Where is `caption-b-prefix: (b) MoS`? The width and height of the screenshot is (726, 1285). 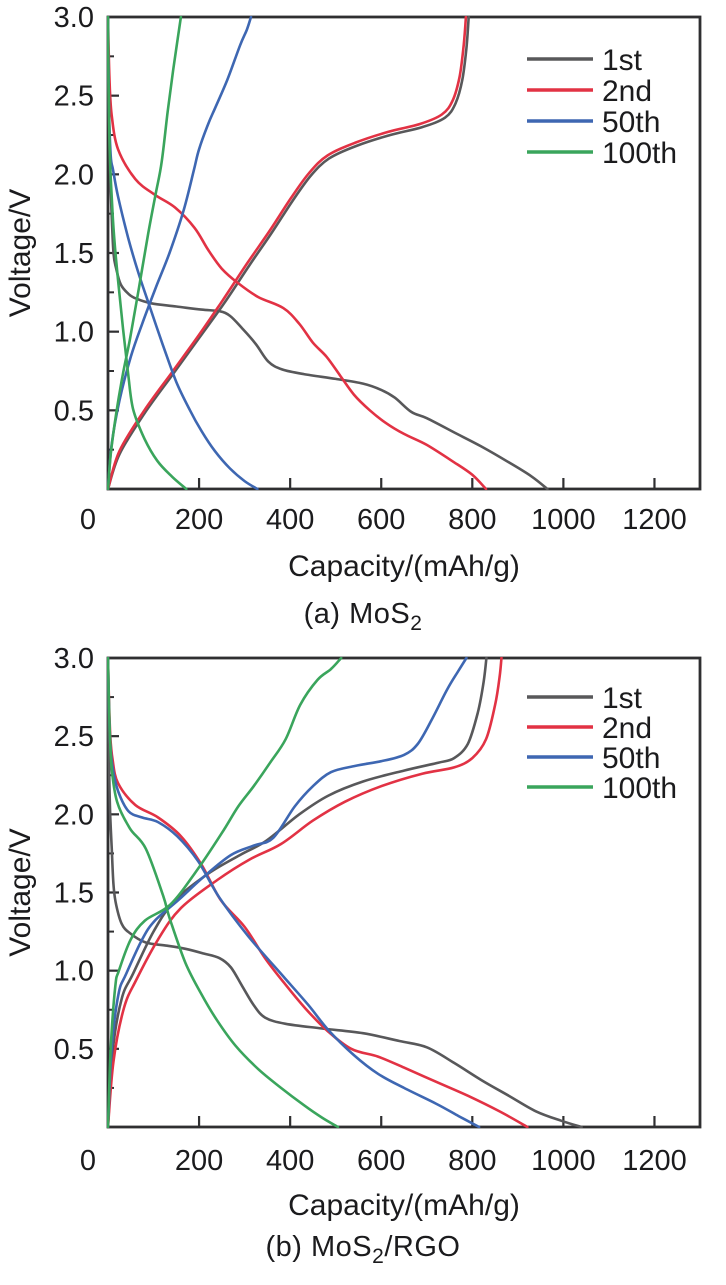
caption-b-prefix: (b) MoS is located at coordinates (319, 1247).